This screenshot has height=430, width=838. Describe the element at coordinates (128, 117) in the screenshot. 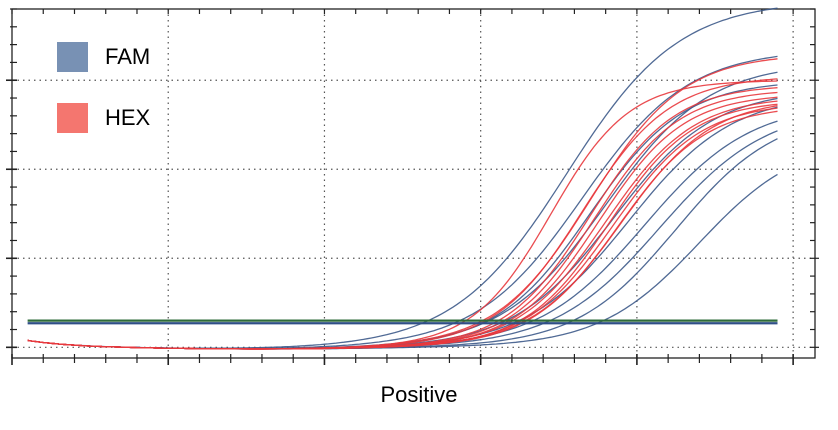

I see `legend-label-hex: HEX` at that location.